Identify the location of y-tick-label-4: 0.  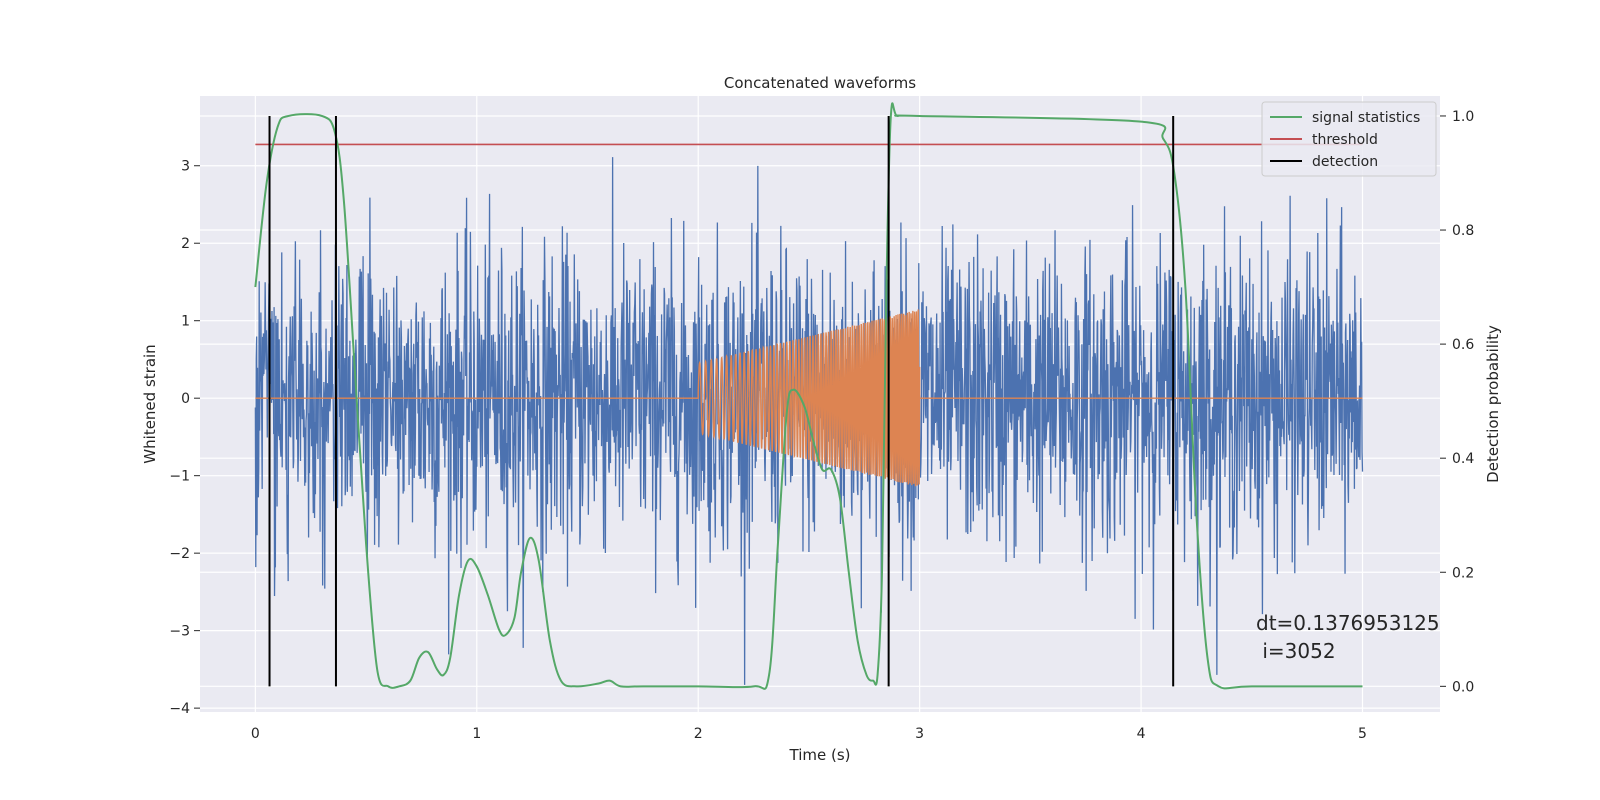
(185, 399).